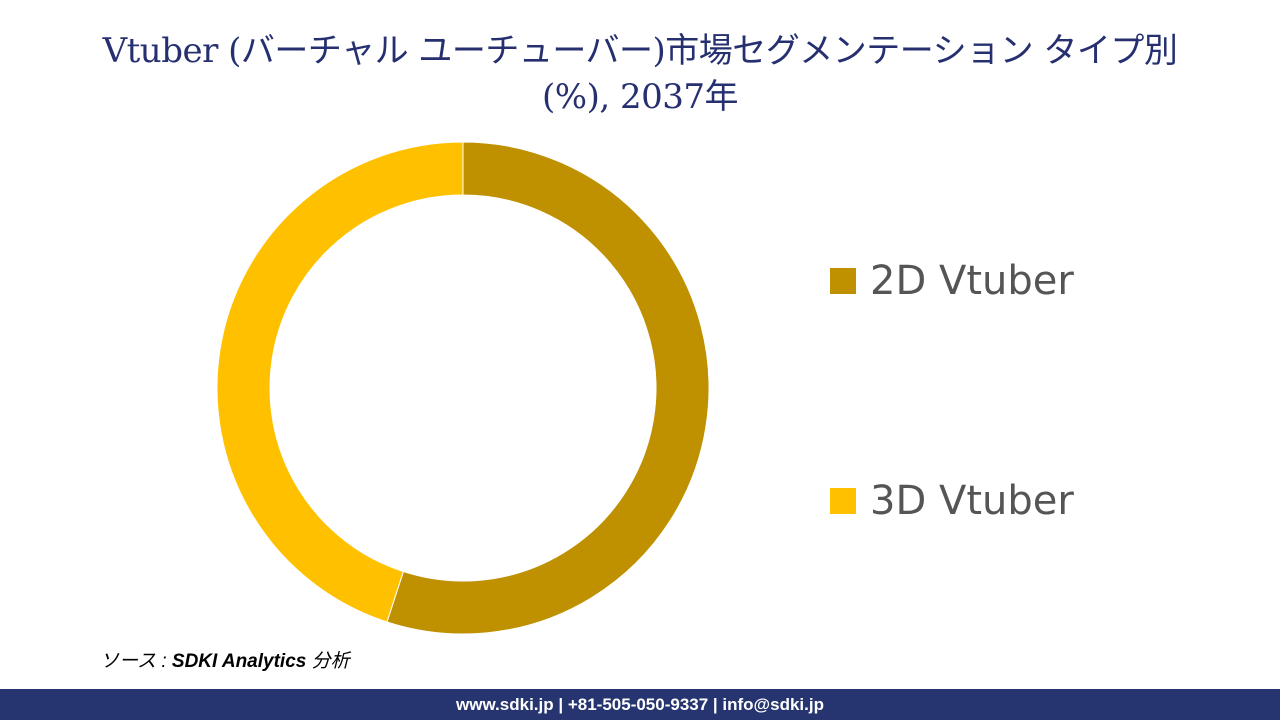  I want to click on source-note: ソース : SDKI Analytics 分析, so click(225, 659).